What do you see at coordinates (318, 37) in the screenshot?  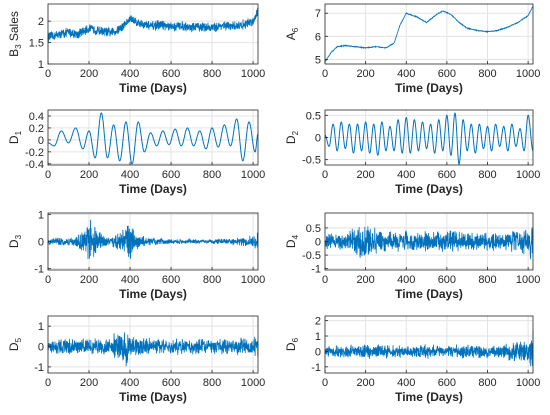 I see `y-tick-label: 6` at bounding box center [318, 37].